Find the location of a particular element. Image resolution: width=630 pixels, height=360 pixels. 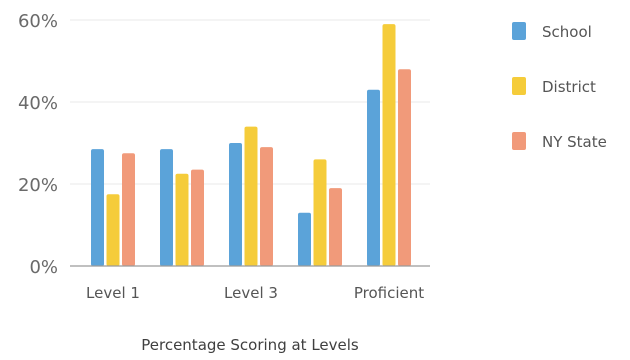

y-tick-label: 0% is located at coordinates (43, 267).